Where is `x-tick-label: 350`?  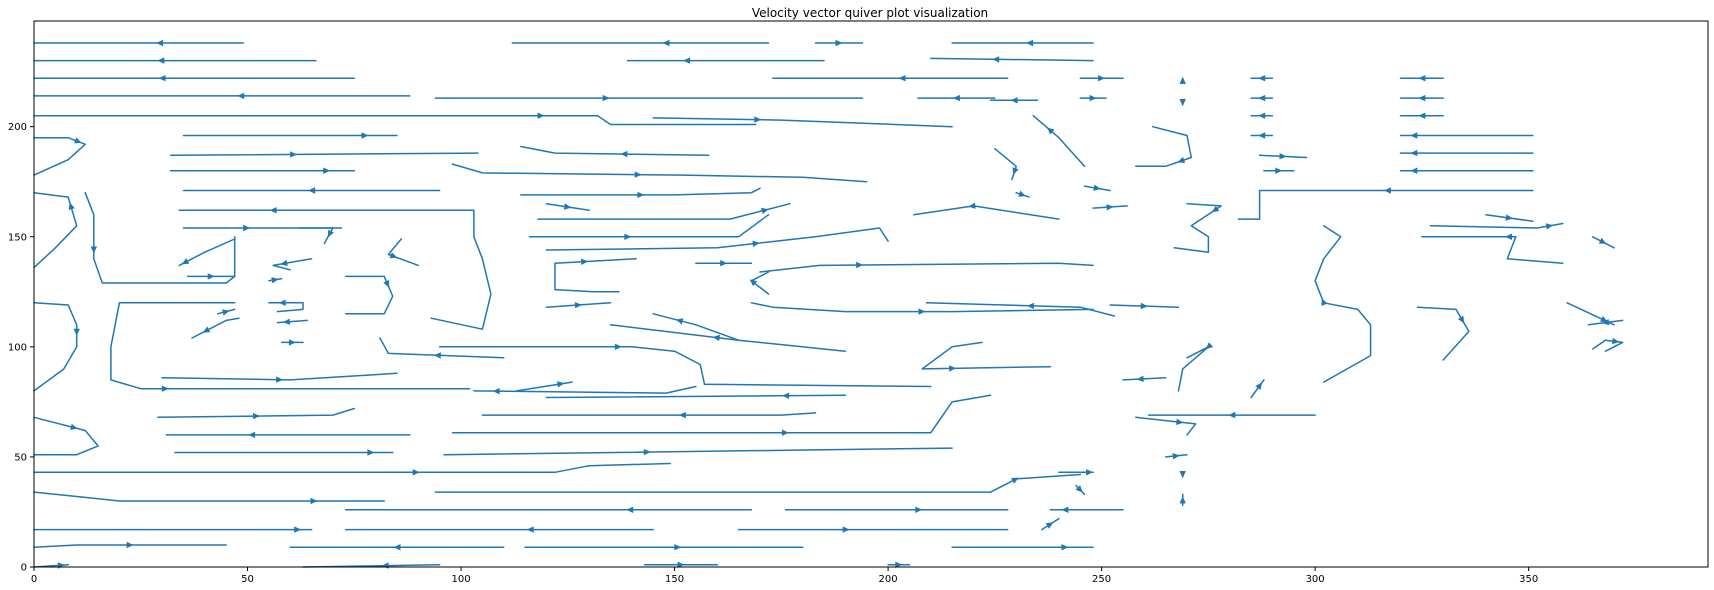 x-tick-label: 350 is located at coordinates (1528, 579).